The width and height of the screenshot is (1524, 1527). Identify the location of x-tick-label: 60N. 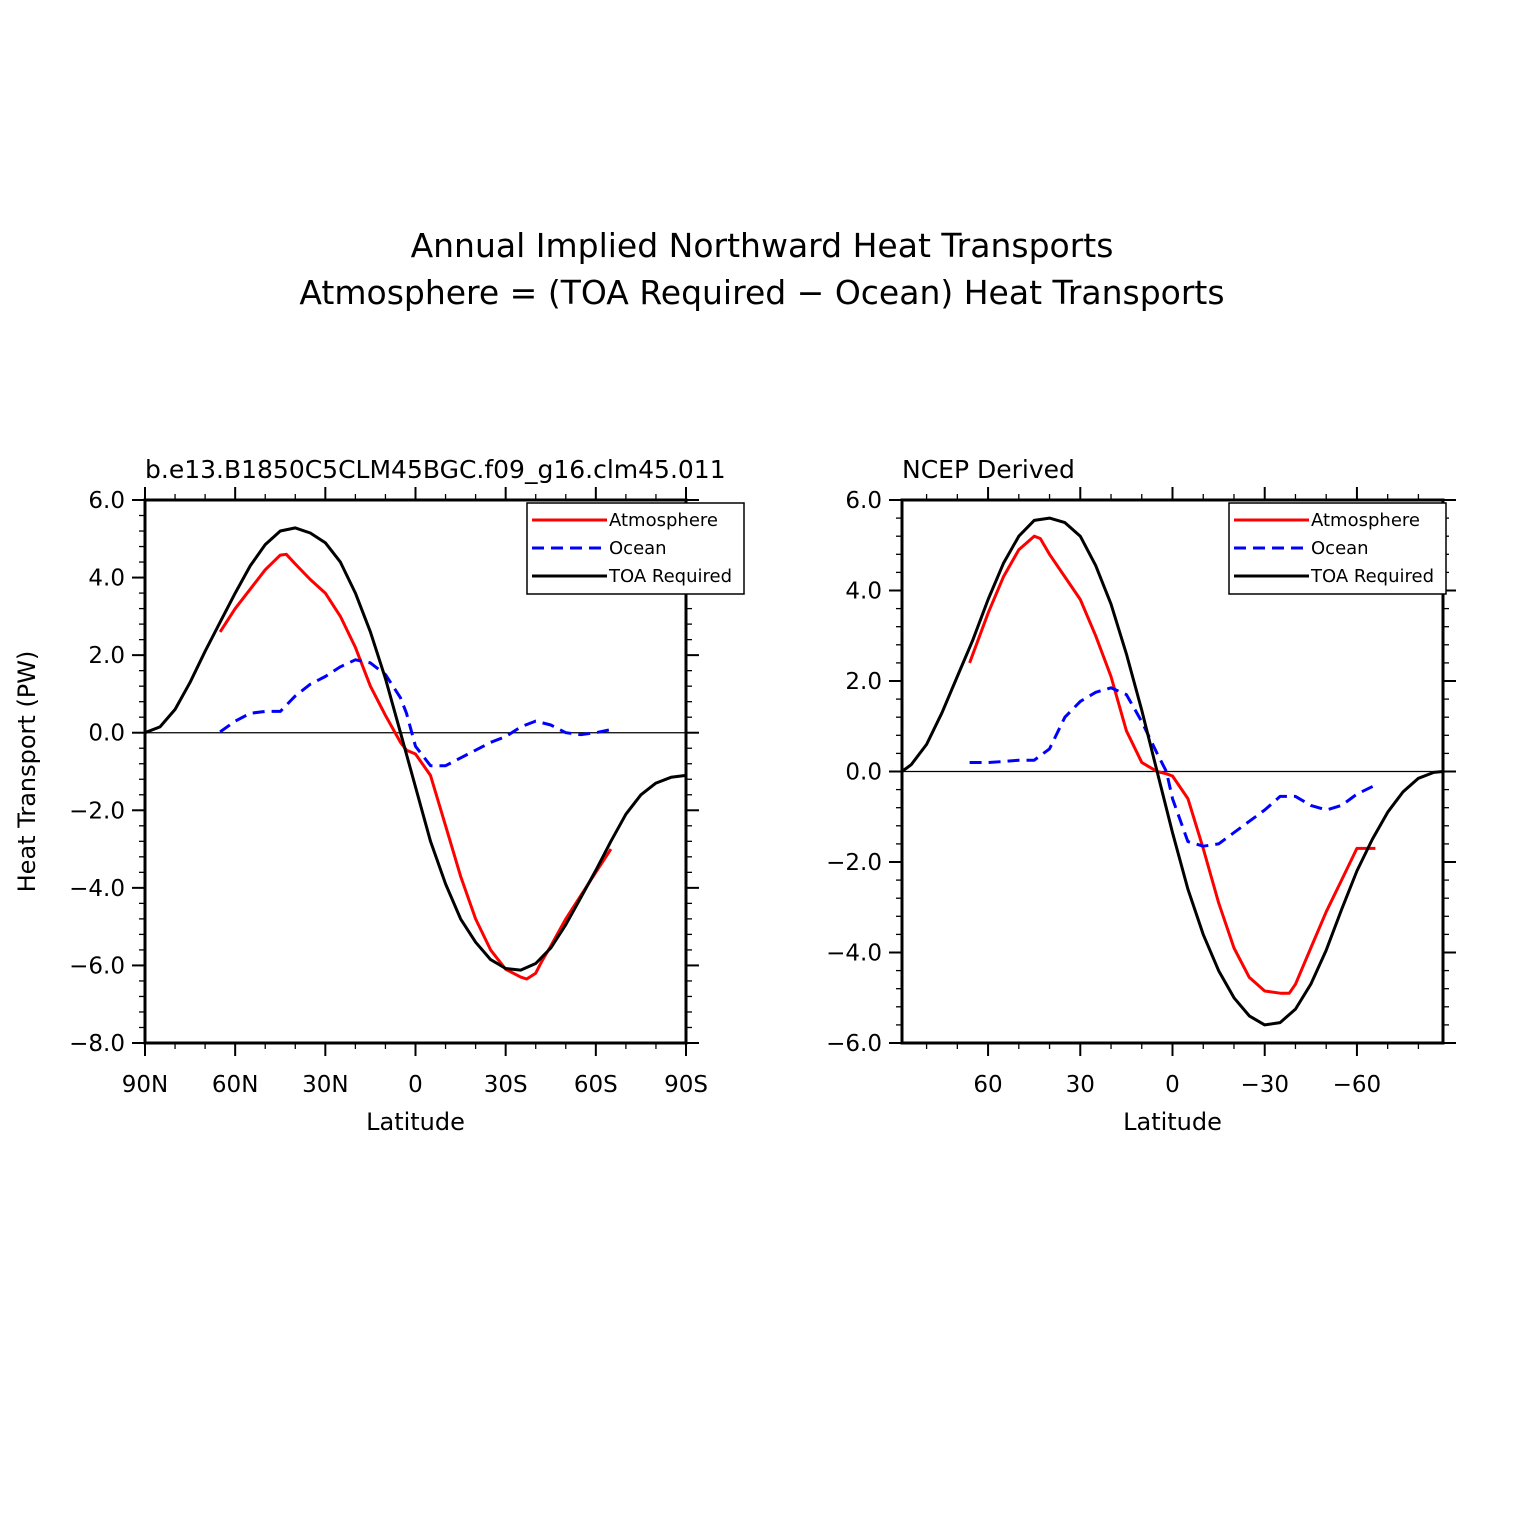
(235, 1085).